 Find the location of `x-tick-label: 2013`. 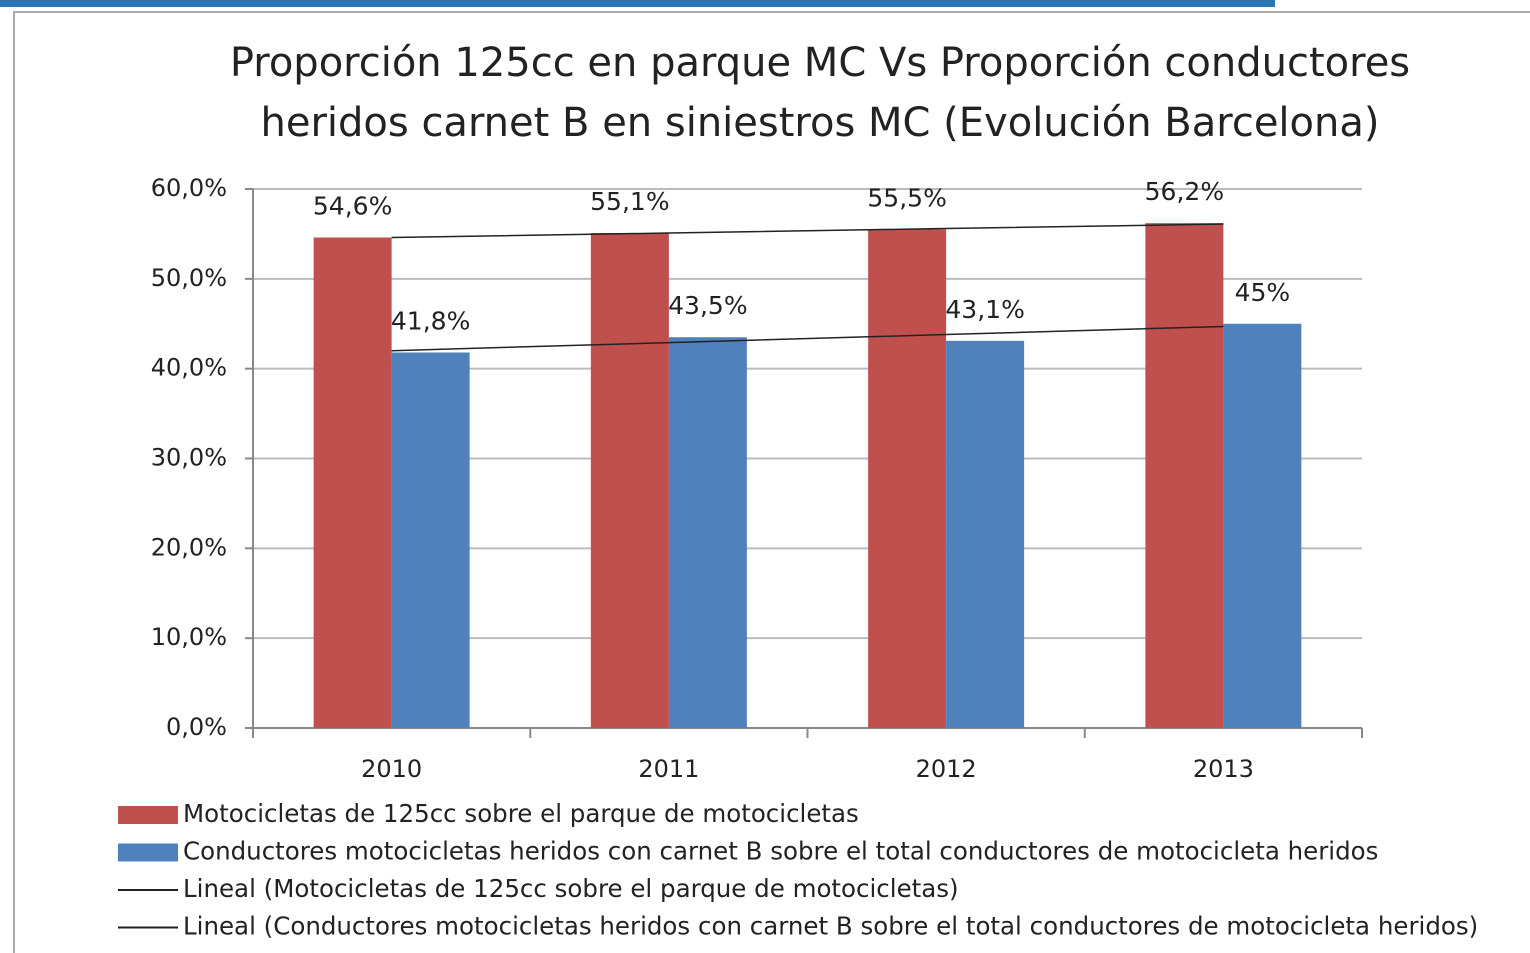

x-tick-label: 2013 is located at coordinates (1223, 769).